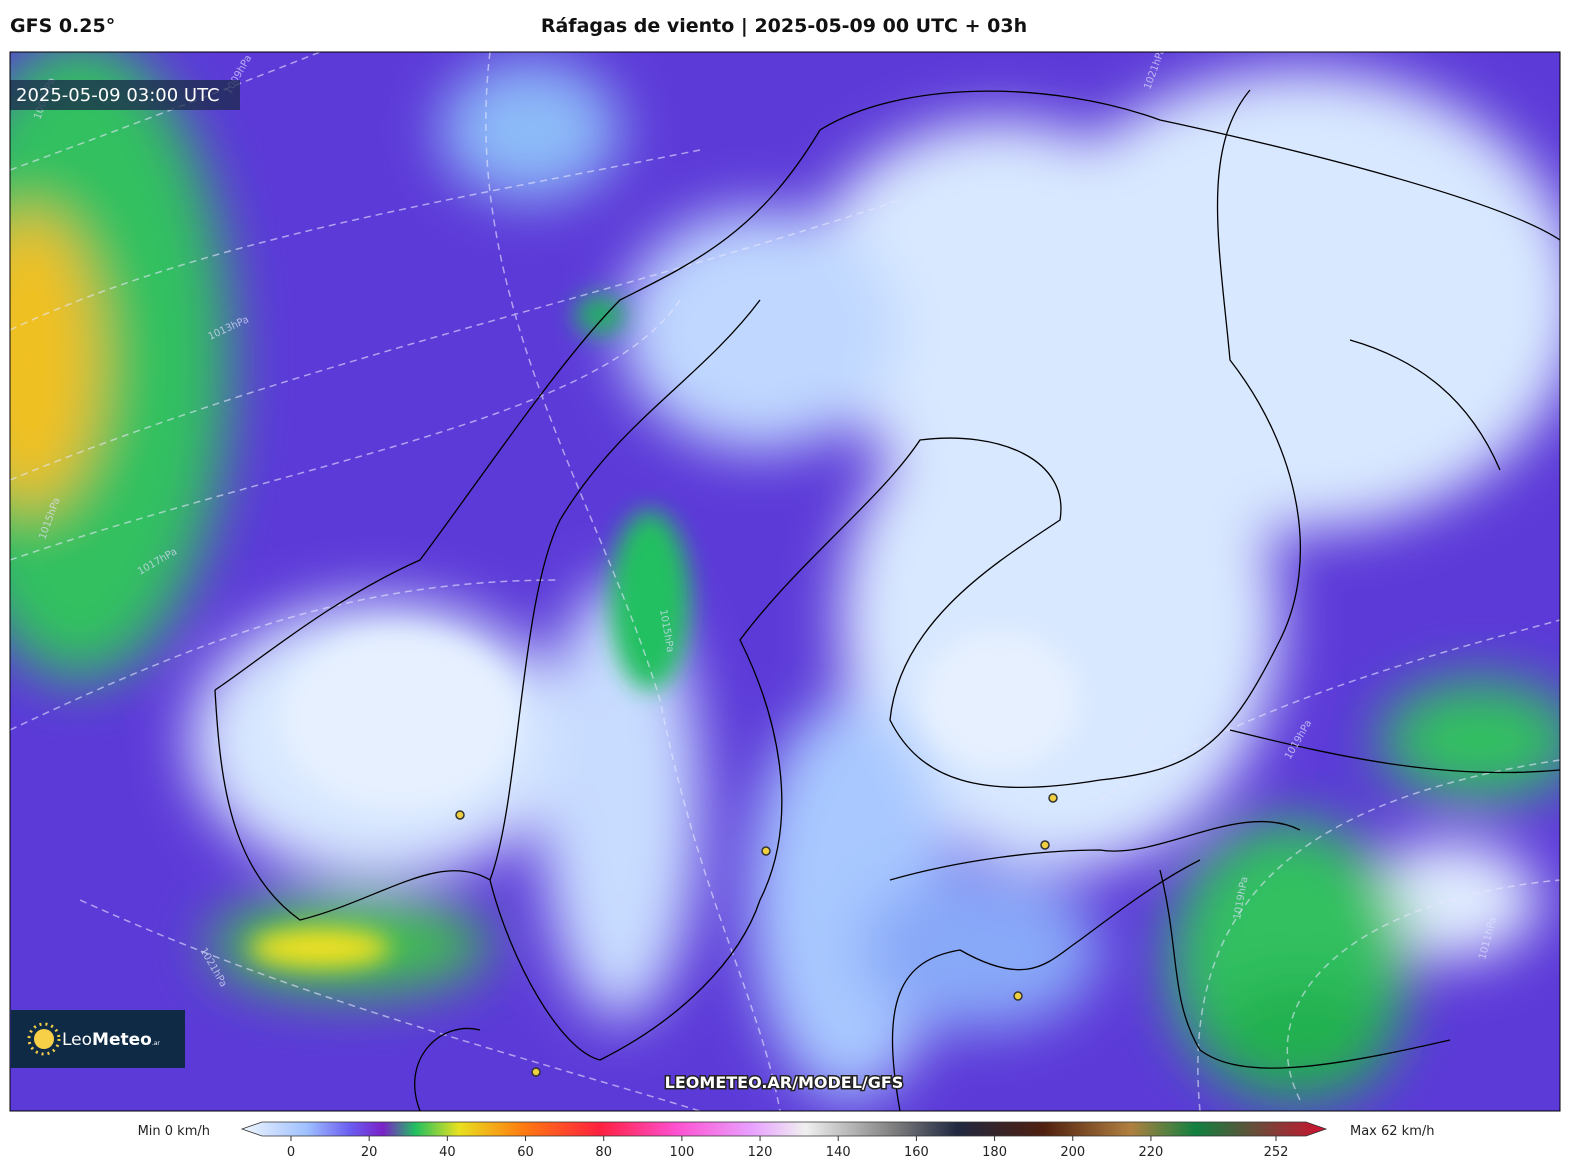 This screenshot has height=1160, width=1570. What do you see at coordinates (603, 1152) in the screenshot?
I see `colorbar-tick-label: 80` at bounding box center [603, 1152].